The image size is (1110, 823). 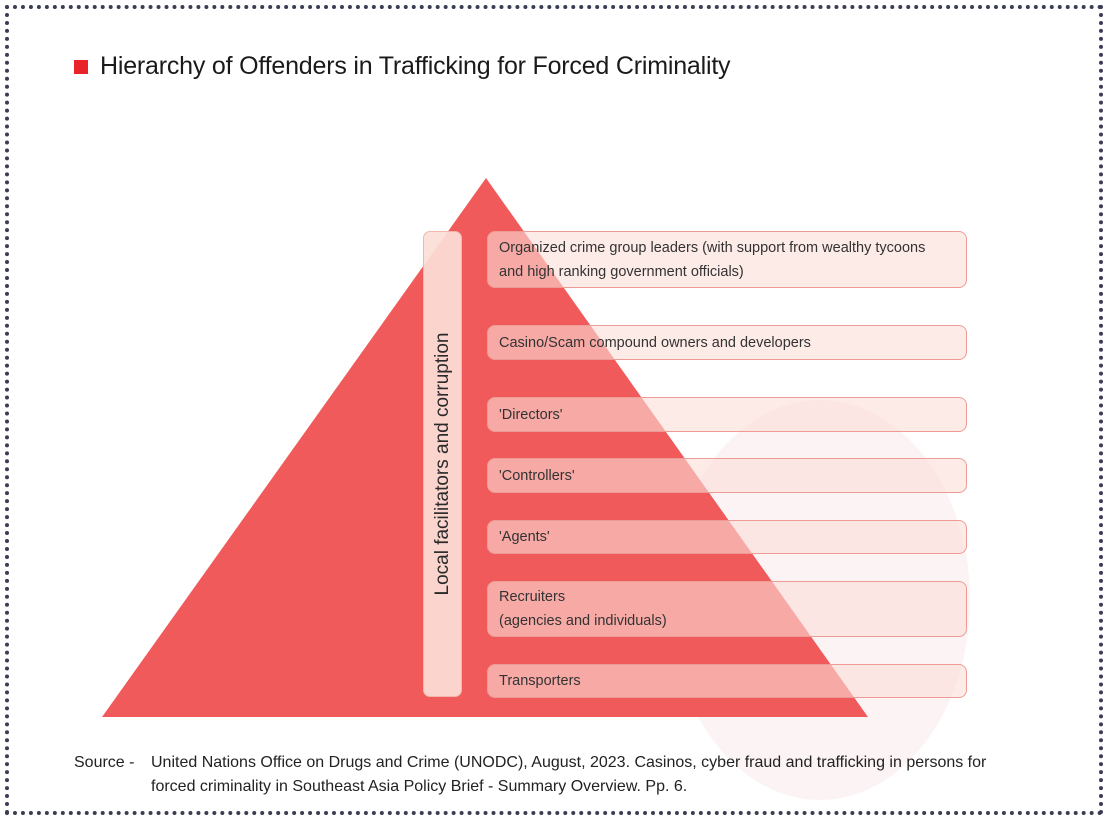 I want to click on level-text: Transporters, so click(x=540, y=681).